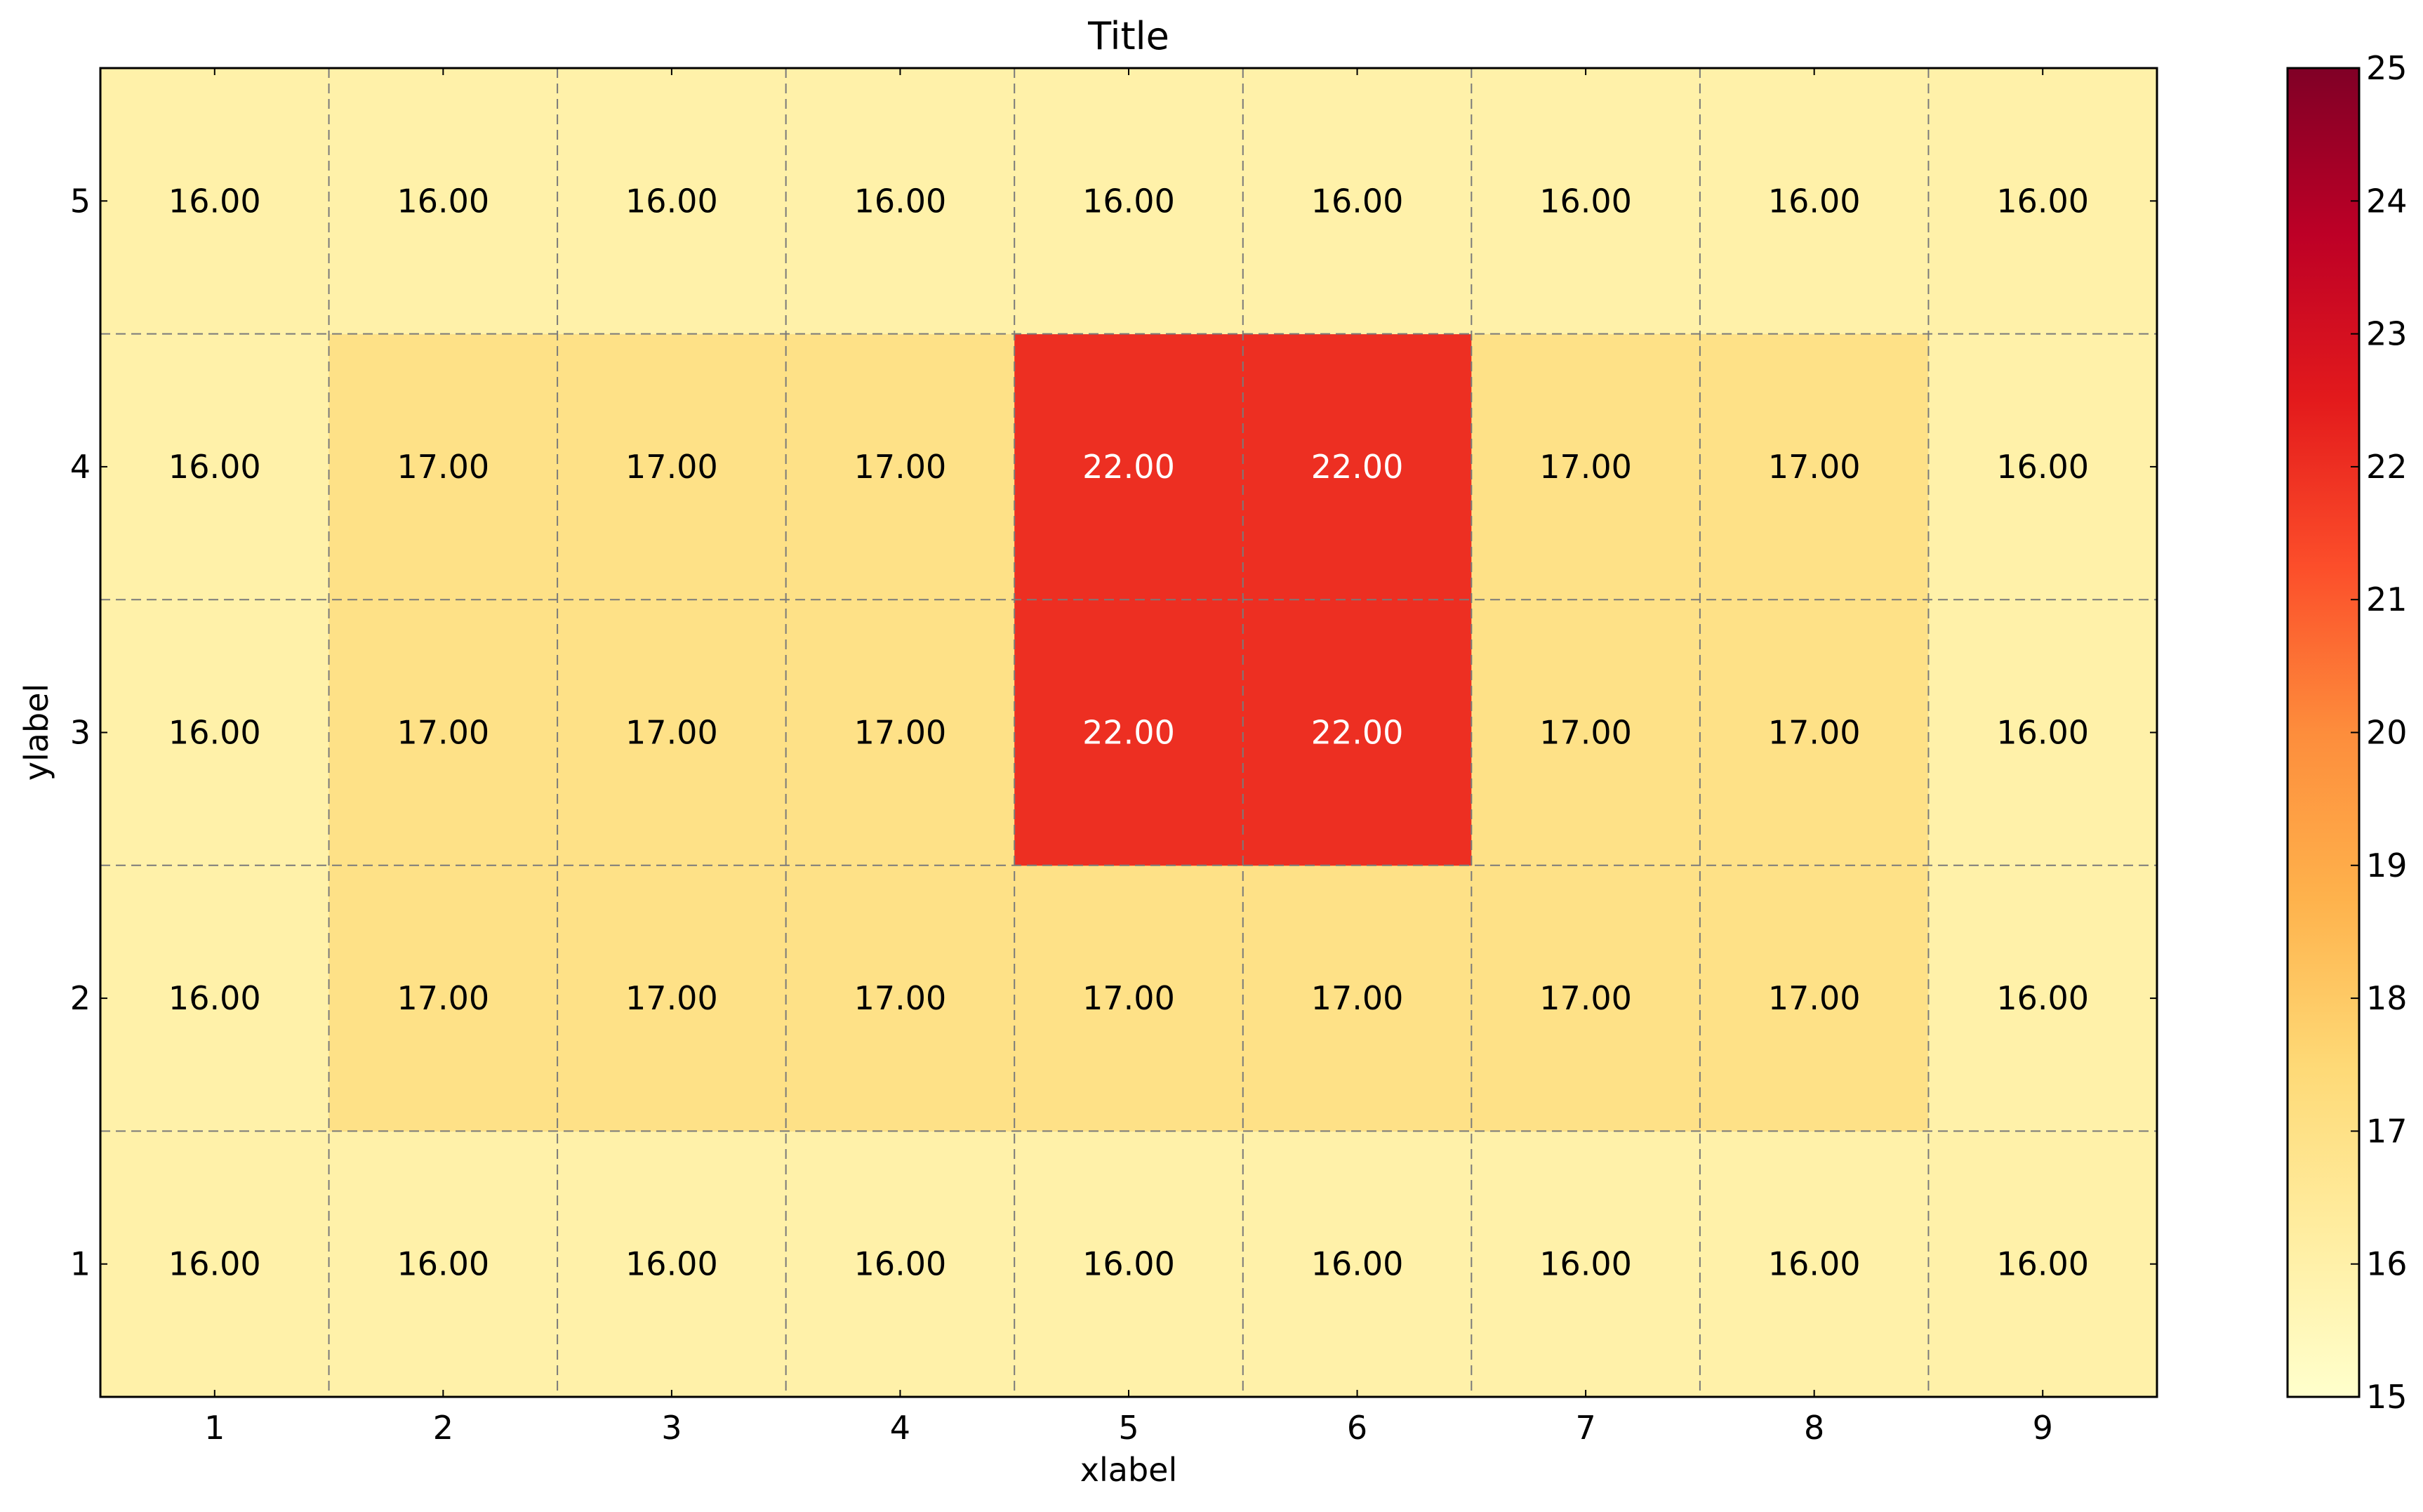 The height and width of the screenshot is (1512, 2423). Describe the element at coordinates (2387, 334) in the screenshot. I see `colorbar-tick-label: 23` at that location.